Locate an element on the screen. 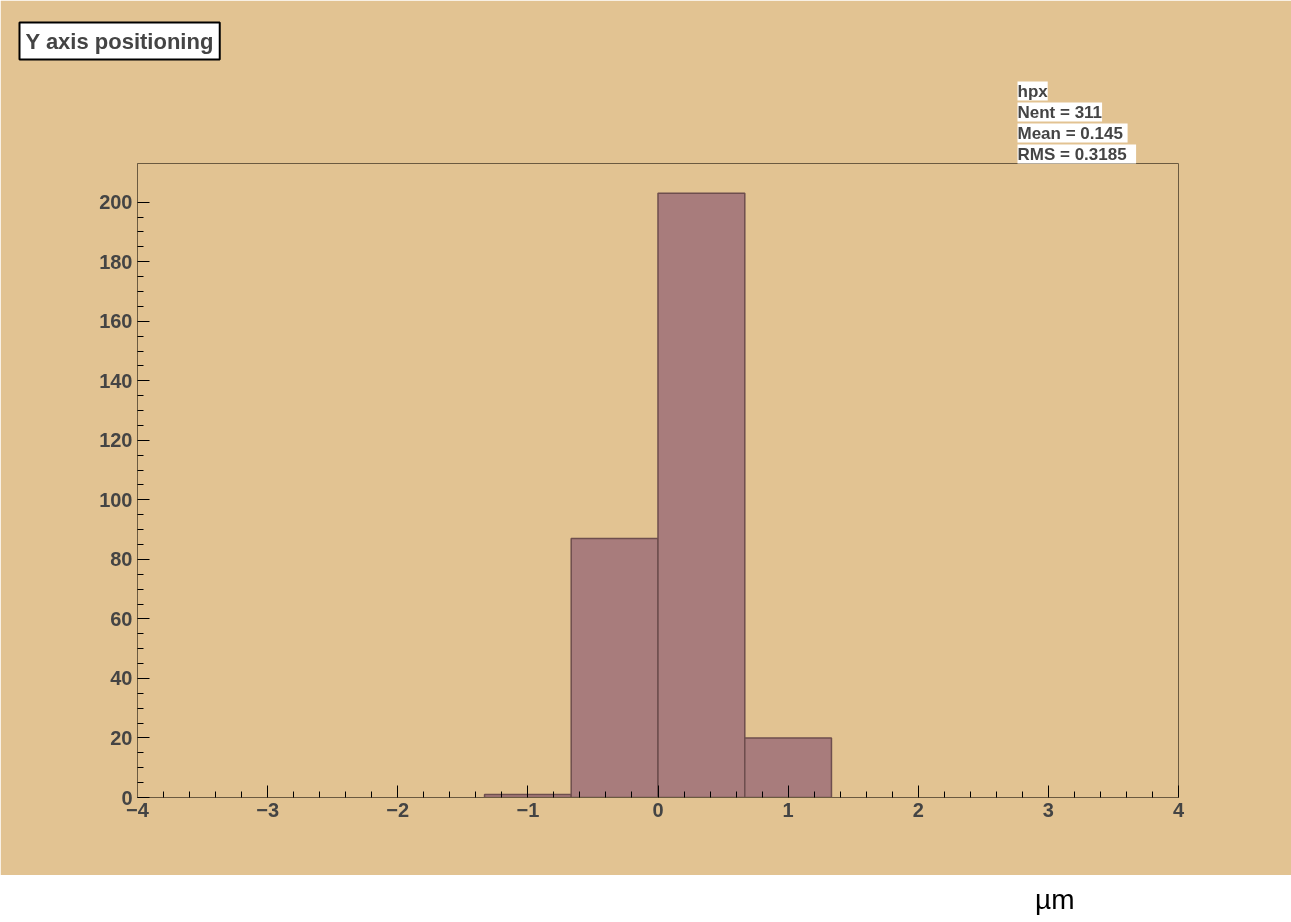  x-tick-label: −3 is located at coordinates (268, 809).